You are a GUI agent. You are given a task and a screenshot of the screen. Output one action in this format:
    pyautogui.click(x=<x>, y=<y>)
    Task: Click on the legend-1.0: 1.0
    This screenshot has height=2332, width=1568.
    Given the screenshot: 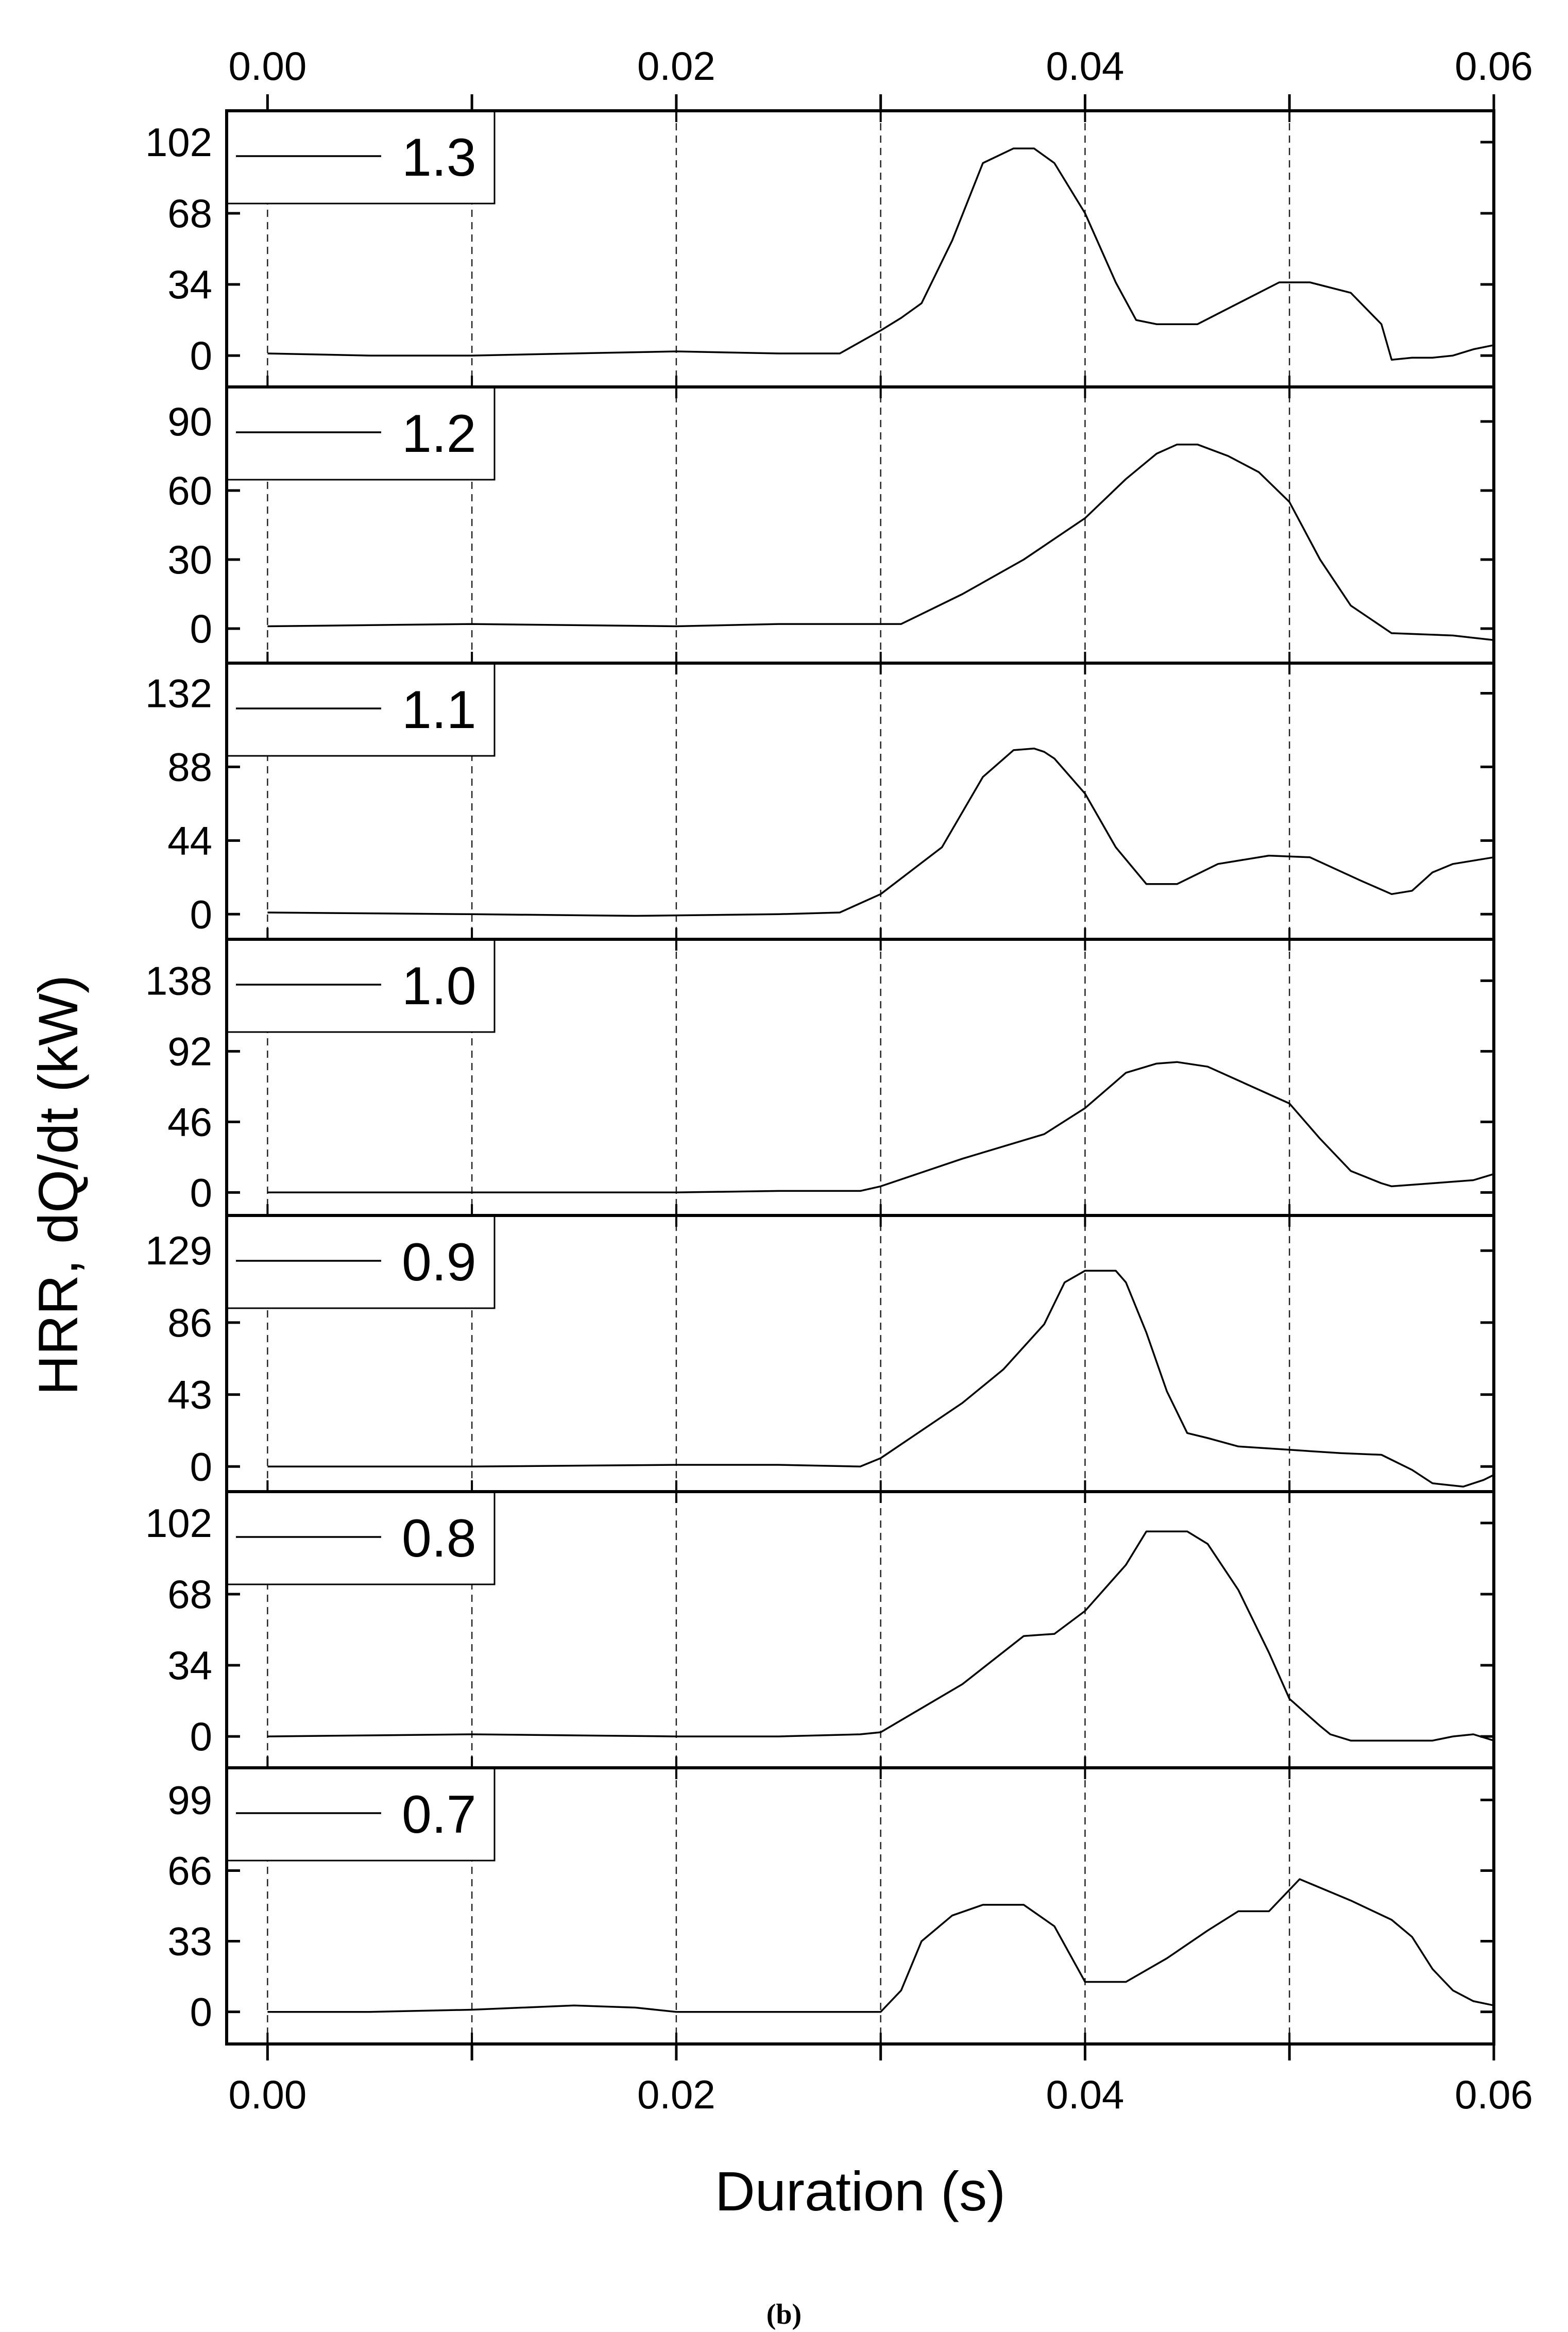 What is the action you would take?
    pyautogui.click(x=361, y=985)
    